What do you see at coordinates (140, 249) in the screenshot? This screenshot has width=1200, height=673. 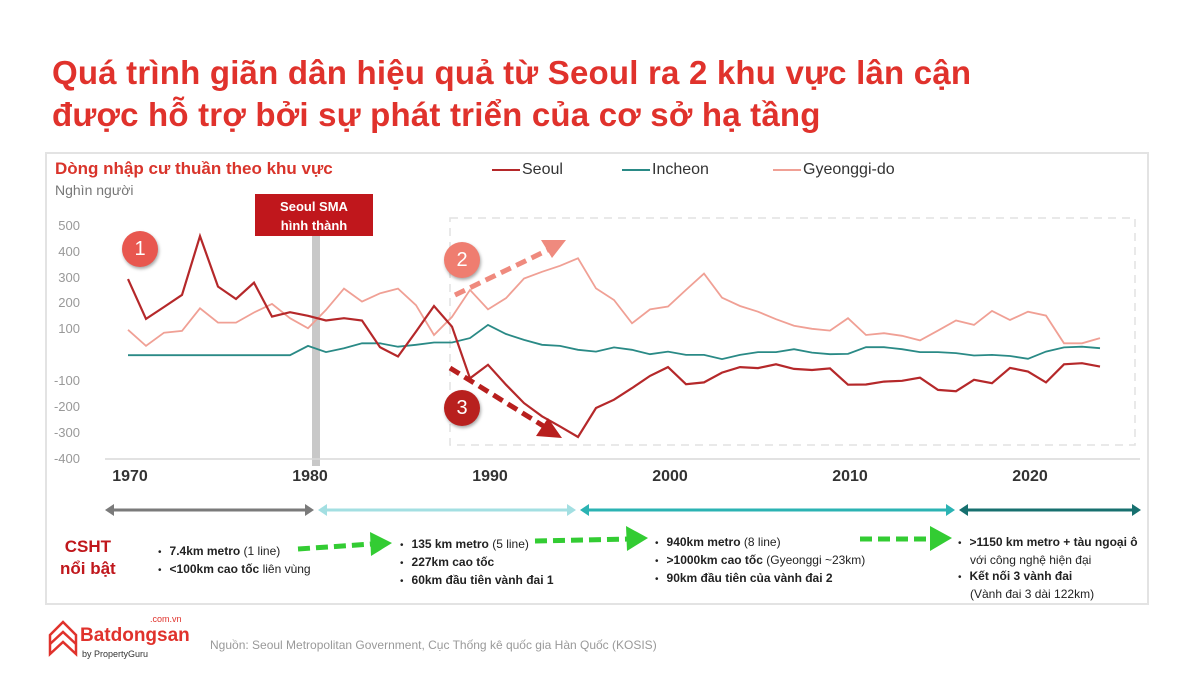 I see `marker-1: 1` at bounding box center [140, 249].